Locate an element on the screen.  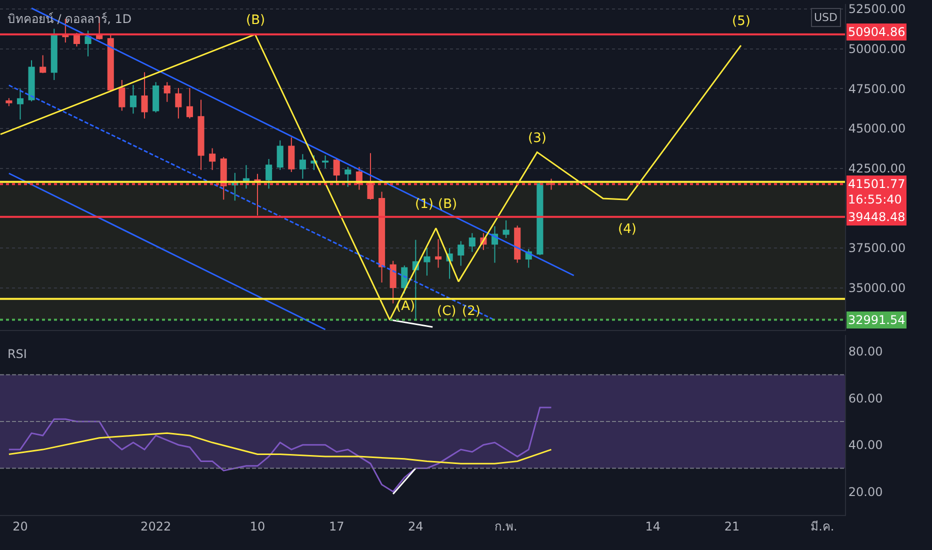
ref-line-label: 32991.54 is located at coordinates (877, 320).